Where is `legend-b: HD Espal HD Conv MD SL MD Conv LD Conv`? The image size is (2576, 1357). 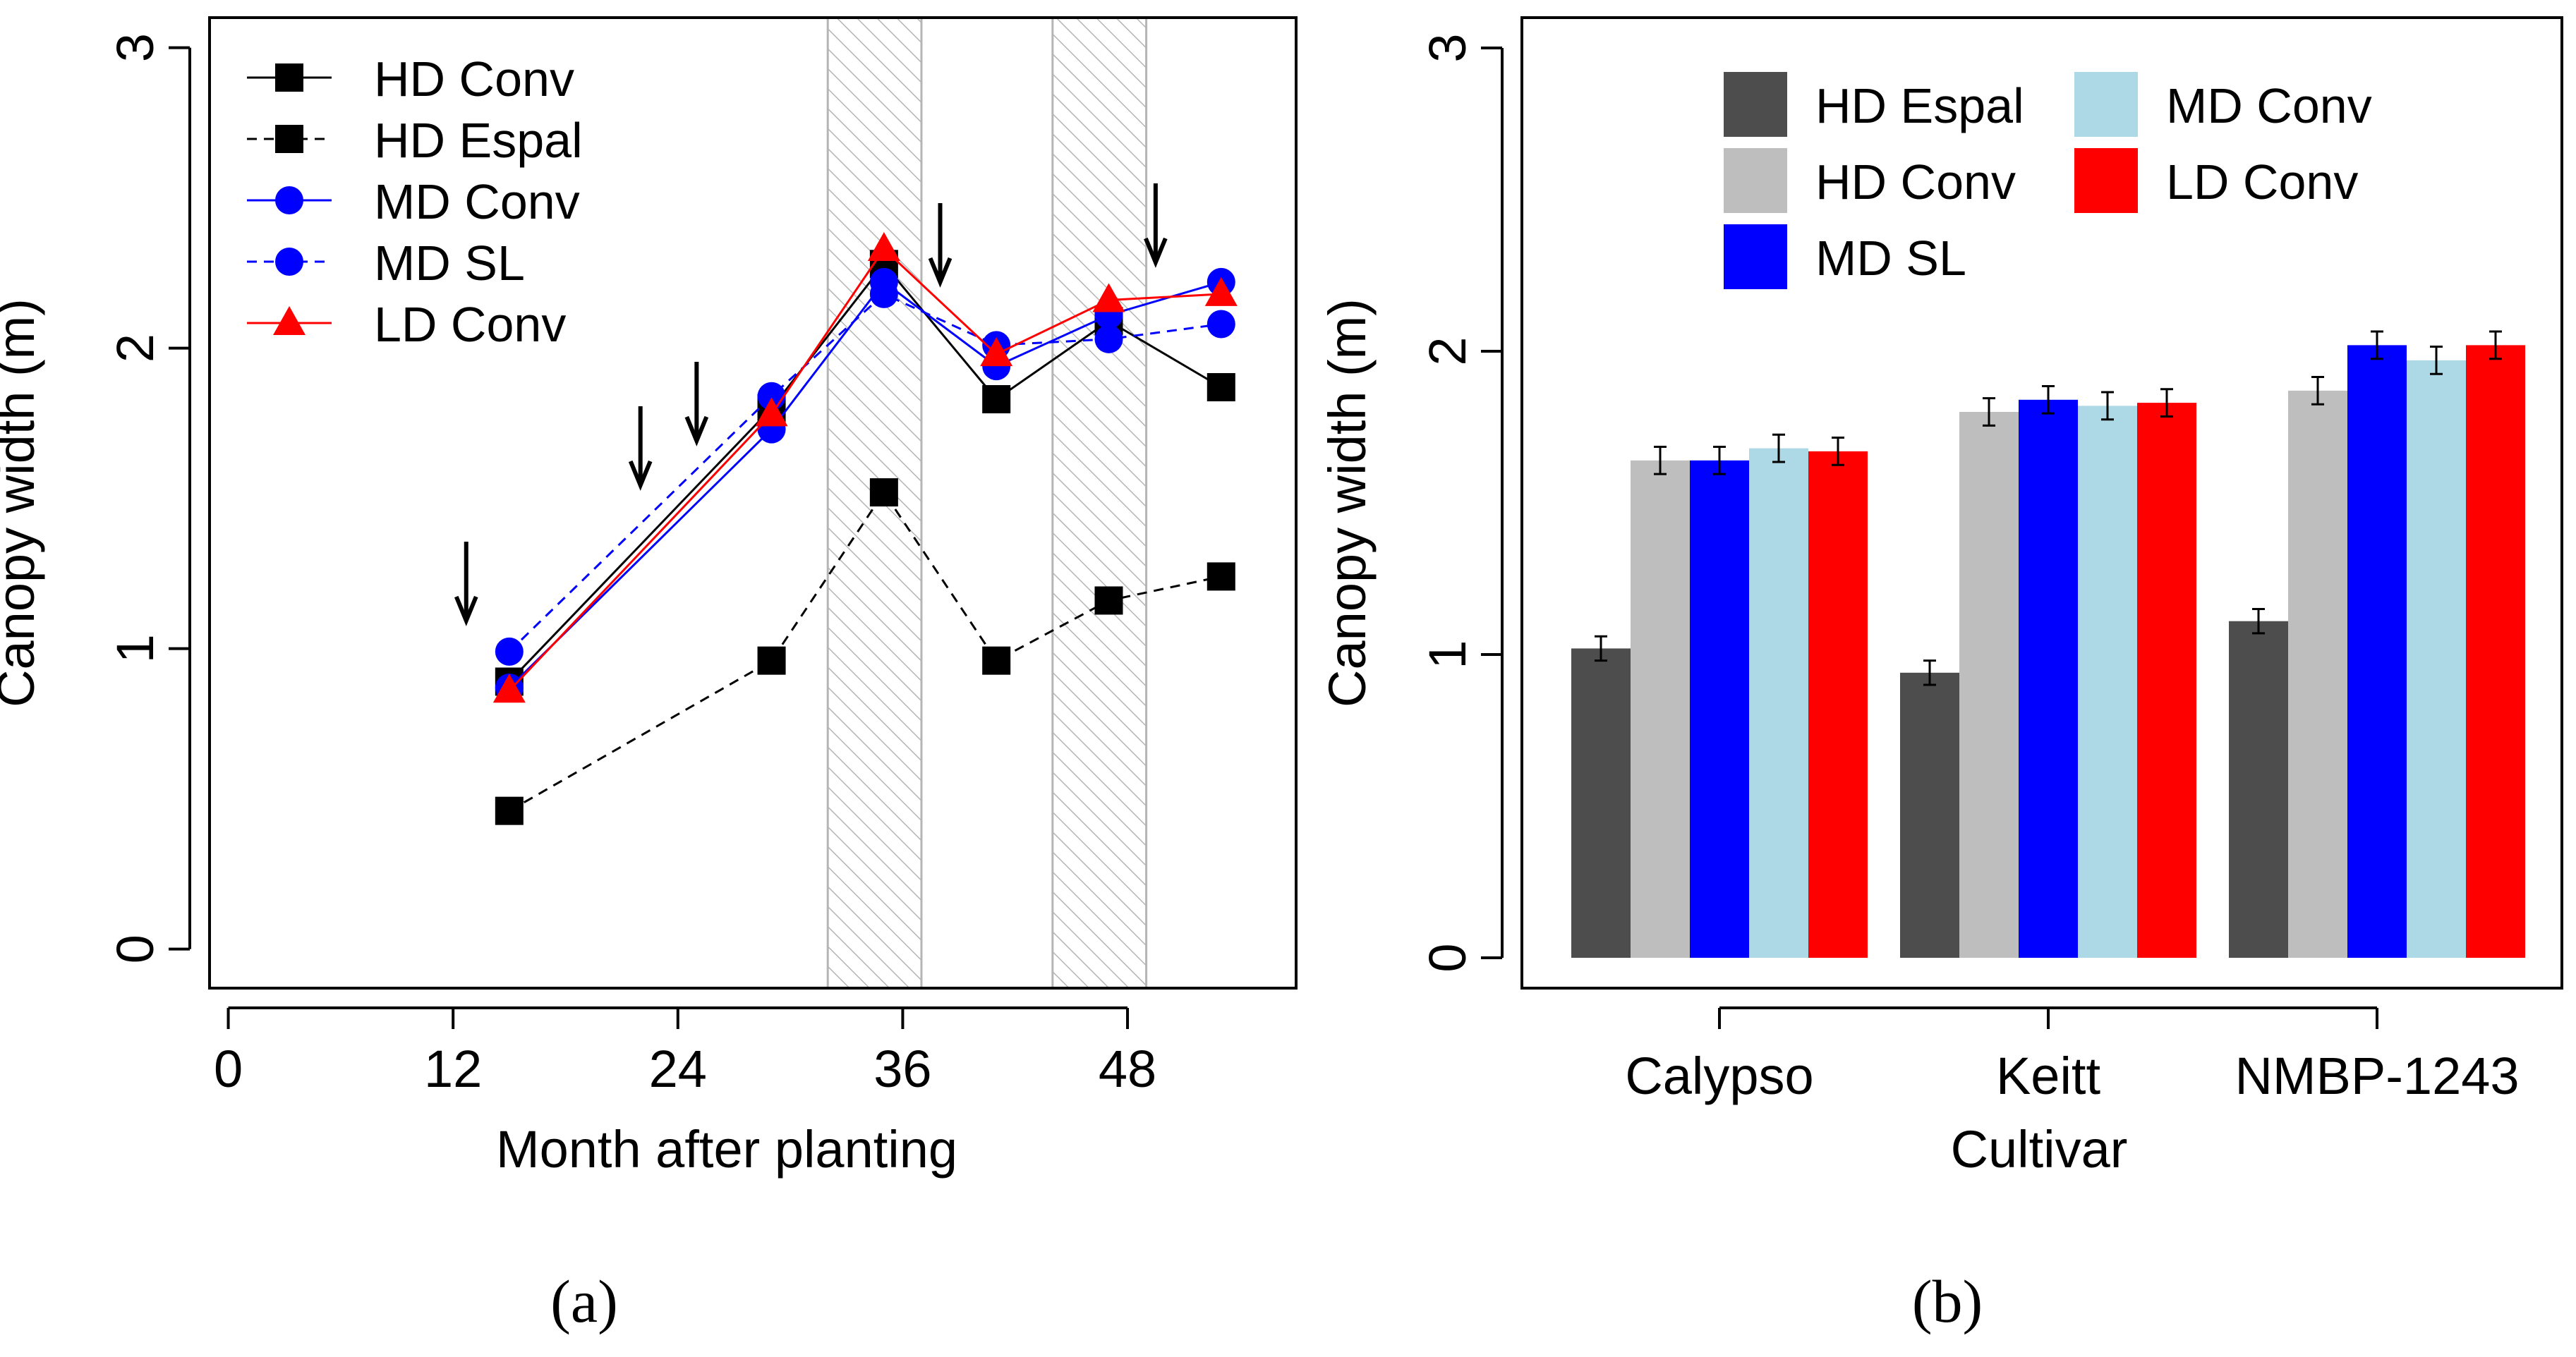 legend-b: HD Espal HD Conv MD SL MD Conv LD Conv is located at coordinates (2048, 180).